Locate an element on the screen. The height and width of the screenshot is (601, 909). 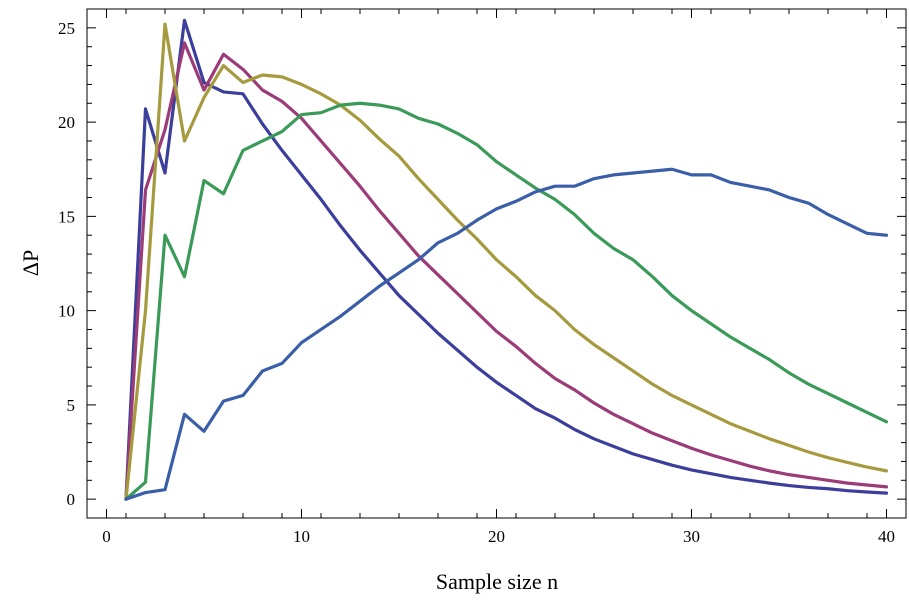
x-axis-label: Sample size n is located at coordinates (497, 581).